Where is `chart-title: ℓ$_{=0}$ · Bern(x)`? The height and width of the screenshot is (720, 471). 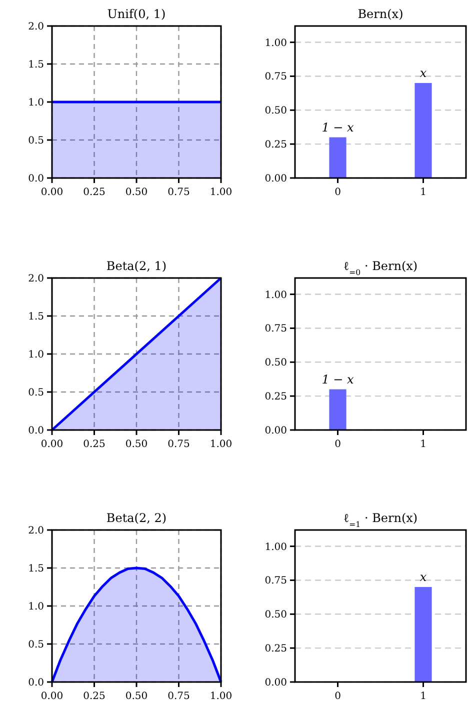
chart-title: ℓ$_{=0}$ · Bern(x) is located at coordinates (380, 267).